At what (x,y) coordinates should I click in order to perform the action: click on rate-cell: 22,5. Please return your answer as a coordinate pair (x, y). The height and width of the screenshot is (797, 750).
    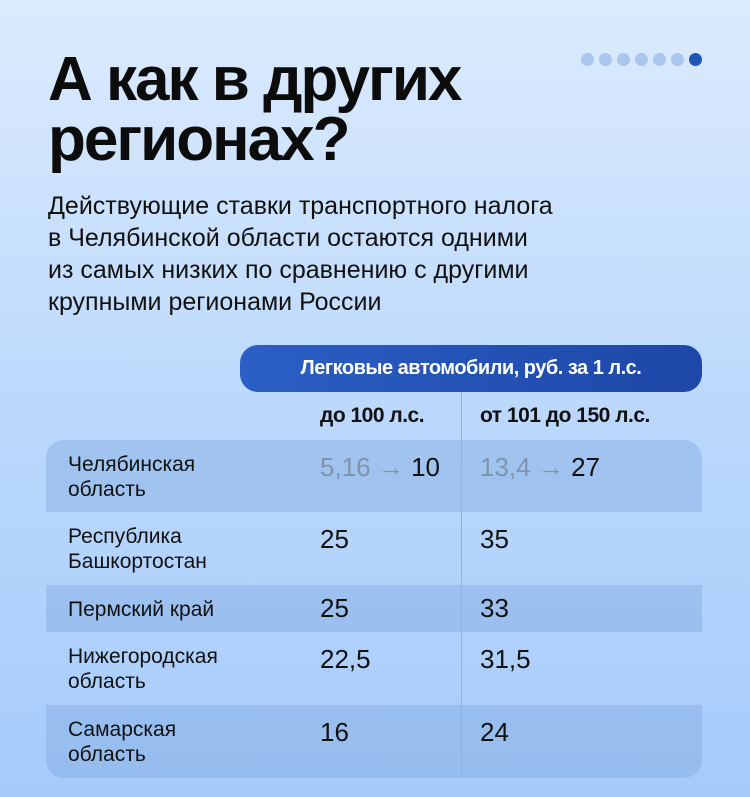
    Looking at the image, I should click on (345, 659).